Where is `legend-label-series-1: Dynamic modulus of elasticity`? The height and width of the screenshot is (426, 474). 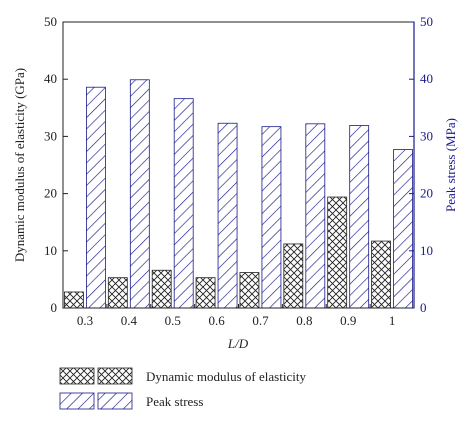 legend-label-series-1: Dynamic modulus of elasticity is located at coordinates (226, 376).